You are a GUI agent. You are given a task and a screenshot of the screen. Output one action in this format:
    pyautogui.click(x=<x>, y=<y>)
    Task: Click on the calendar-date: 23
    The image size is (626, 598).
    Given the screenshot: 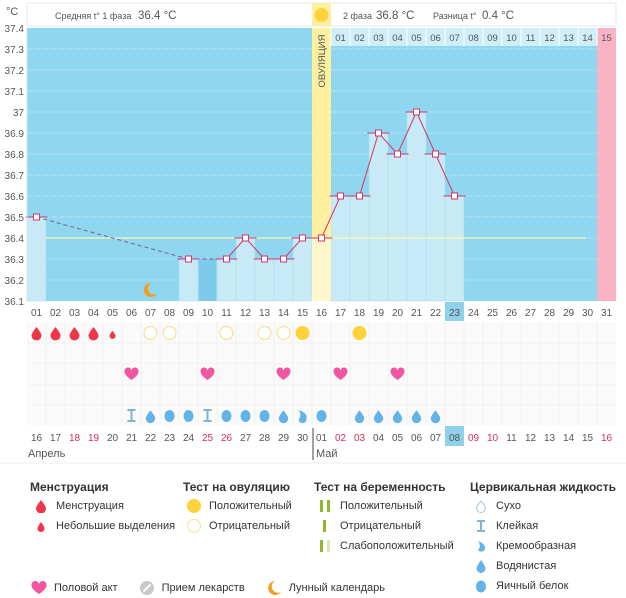 What is the action you would take?
    pyautogui.click(x=170, y=438)
    